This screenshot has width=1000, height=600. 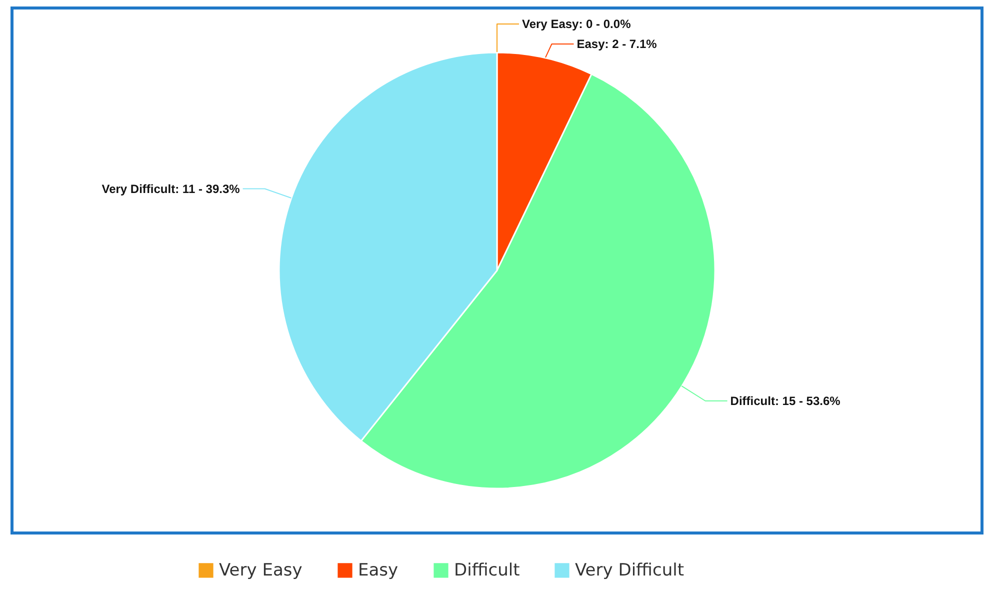 I want to click on data-label: Easy: 2 - 7.1%, so click(x=617, y=44).